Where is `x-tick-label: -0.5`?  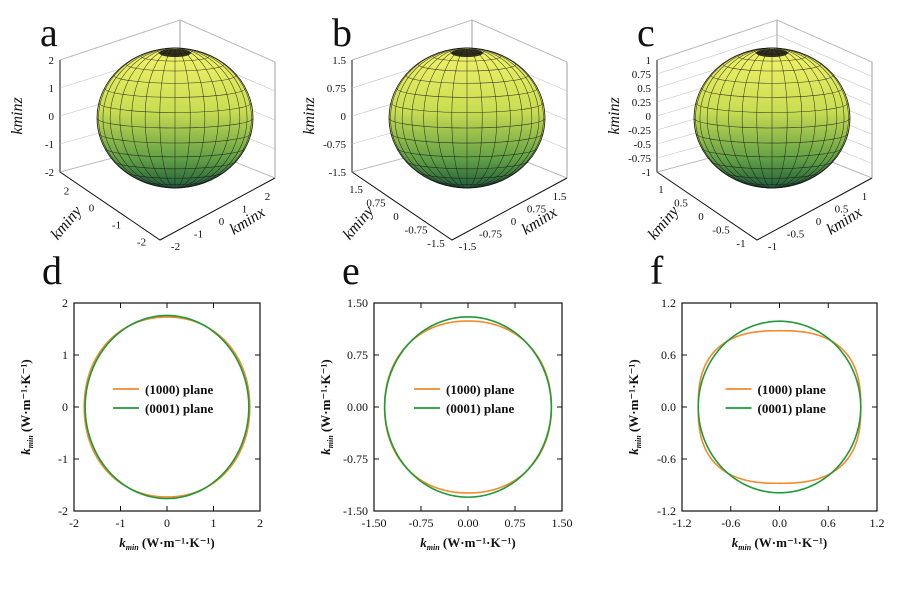
x-tick-label: -0.5 is located at coordinates (796, 234).